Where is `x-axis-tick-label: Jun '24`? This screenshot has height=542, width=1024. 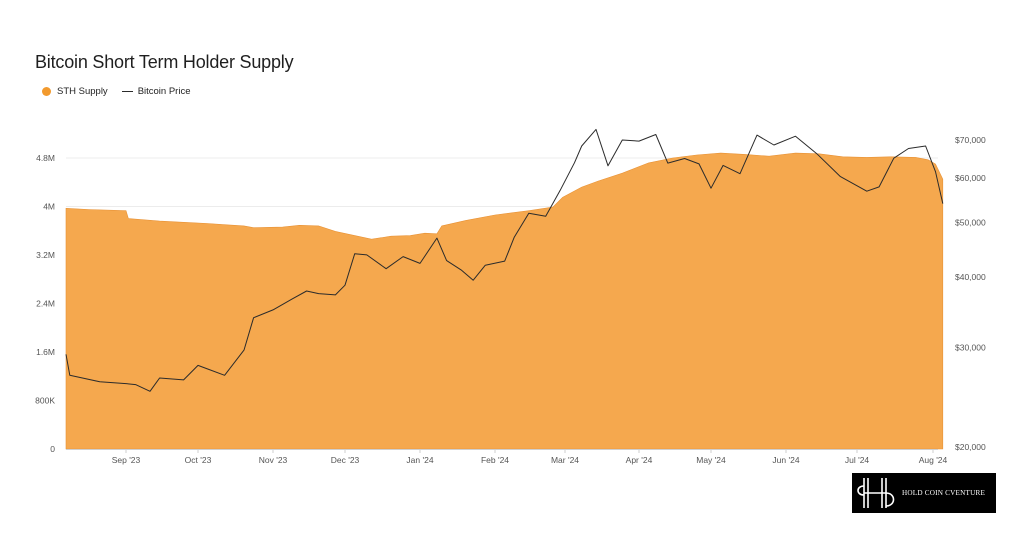 x-axis-tick-label: Jun '24 is located at coordinates (785, 460).